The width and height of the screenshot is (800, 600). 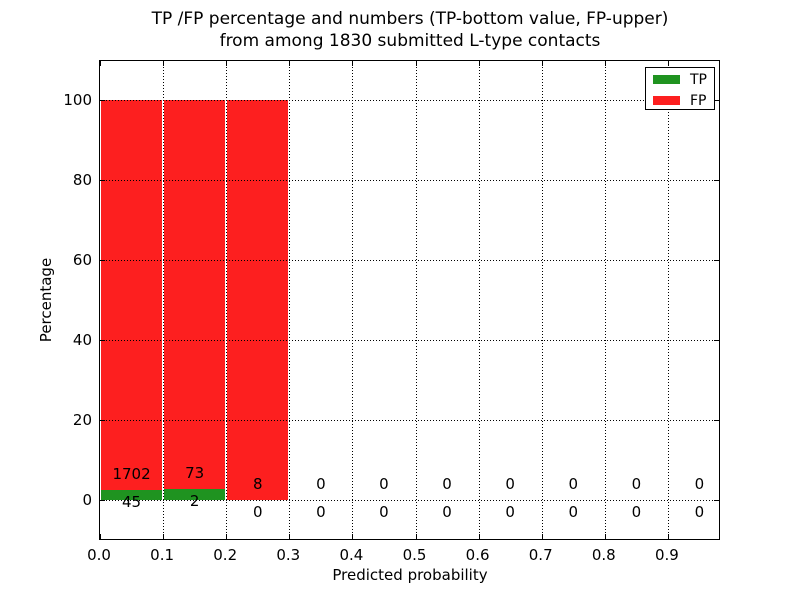 I want to click on x-tick-label: 0.7, so click(x=540, y=555).